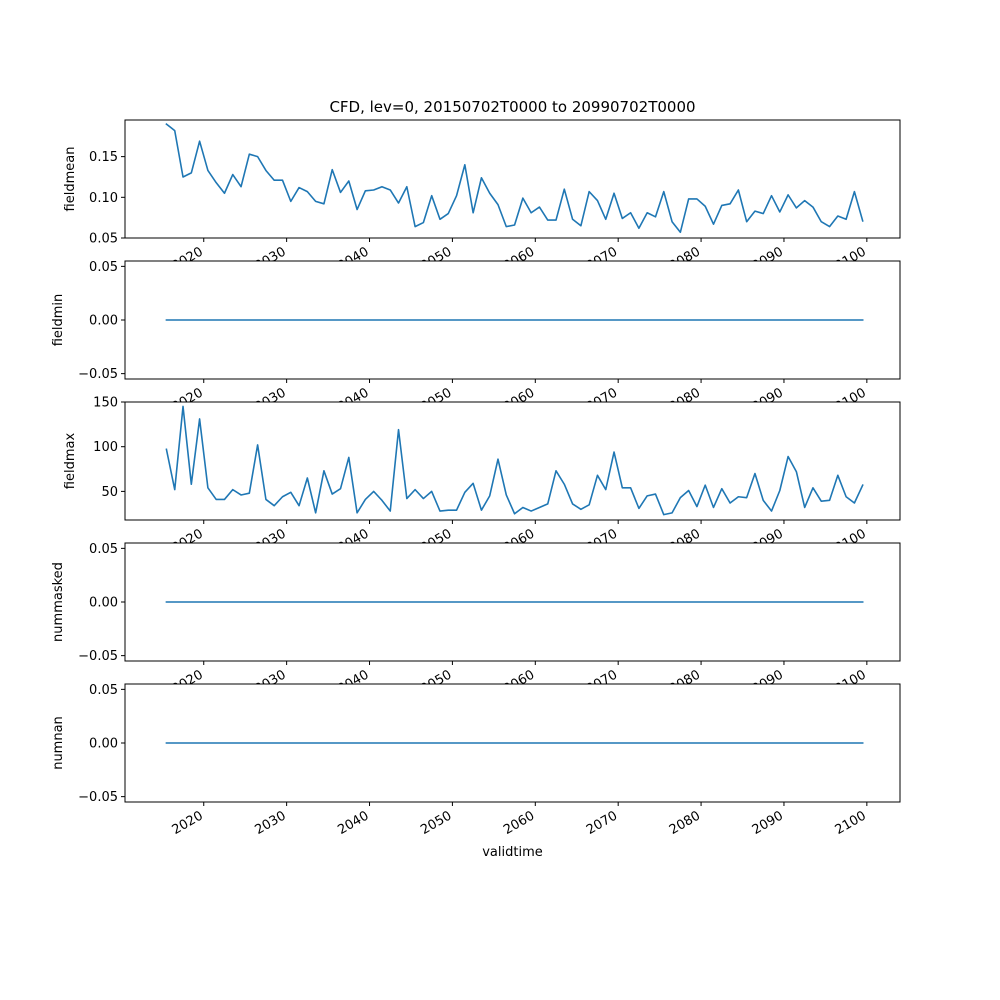 The image size is (1000, 1000). What do you see at coordinates (109, 492) in the screenshot?
I see `y-tick-label: 50` at bounding box center [109, 492].